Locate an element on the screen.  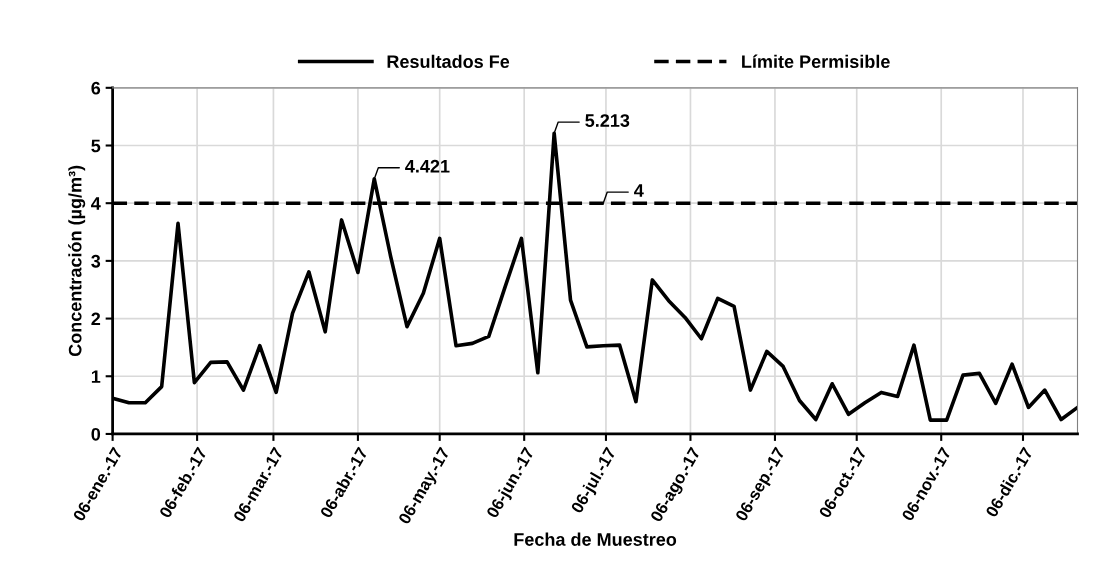
y-tick-label: 1 is located at coordinates (96, 376).